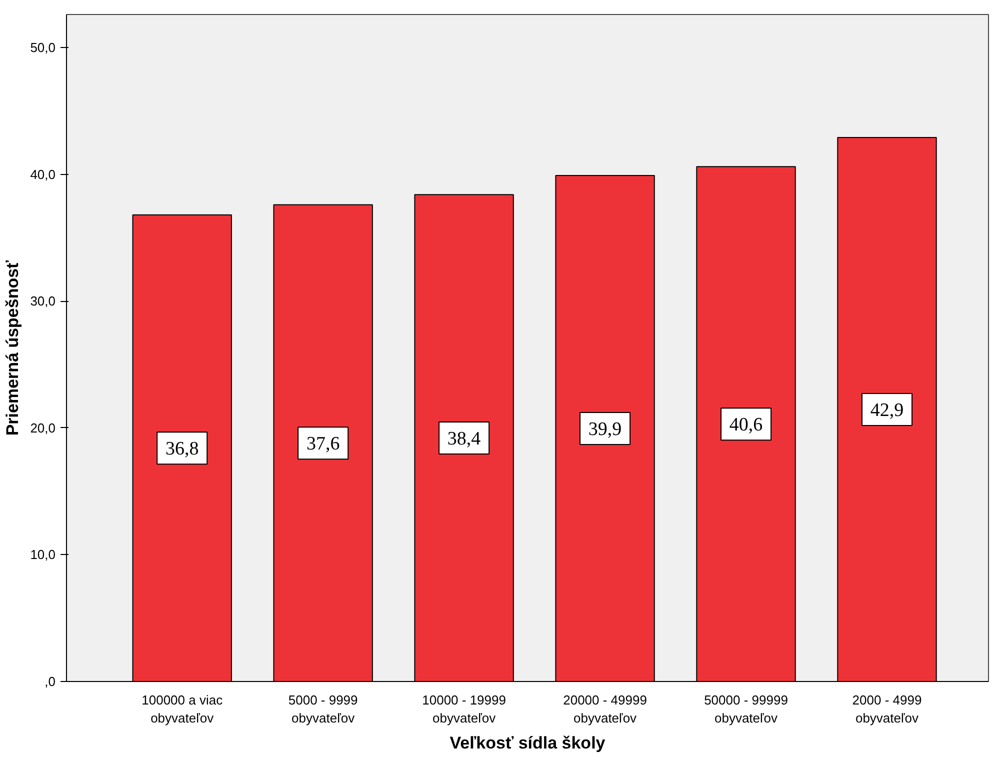 The width and height of the screenshot is (992, 758). Describe the element at coordinates (605, 709) in the screenshot. I see `x-tick-label: 20000 - 49999 obyvateľov` at that location.